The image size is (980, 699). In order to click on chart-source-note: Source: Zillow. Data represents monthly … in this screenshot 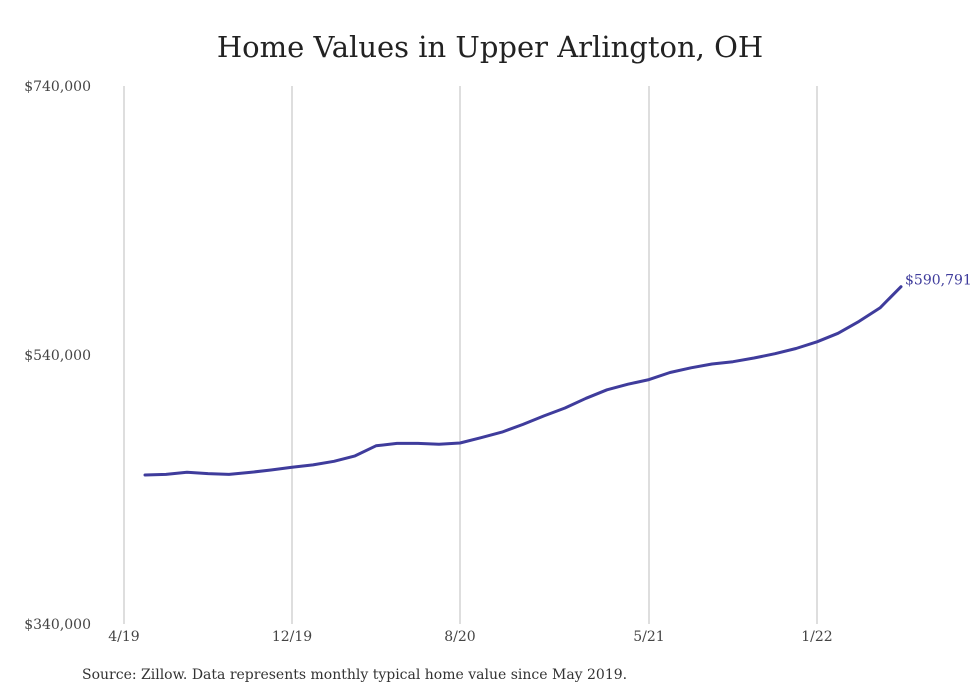, I will do `click(355, 675)`.